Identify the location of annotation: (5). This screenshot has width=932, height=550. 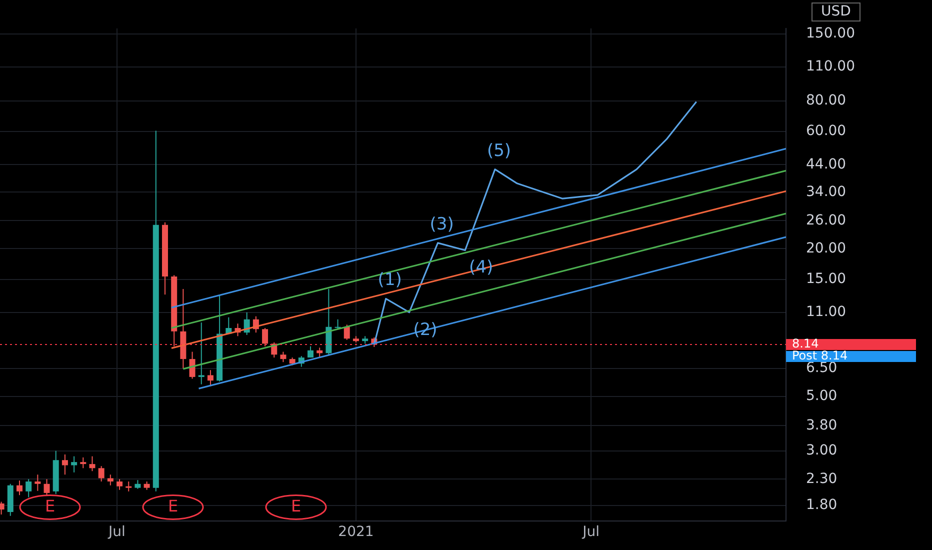
(499, 150).